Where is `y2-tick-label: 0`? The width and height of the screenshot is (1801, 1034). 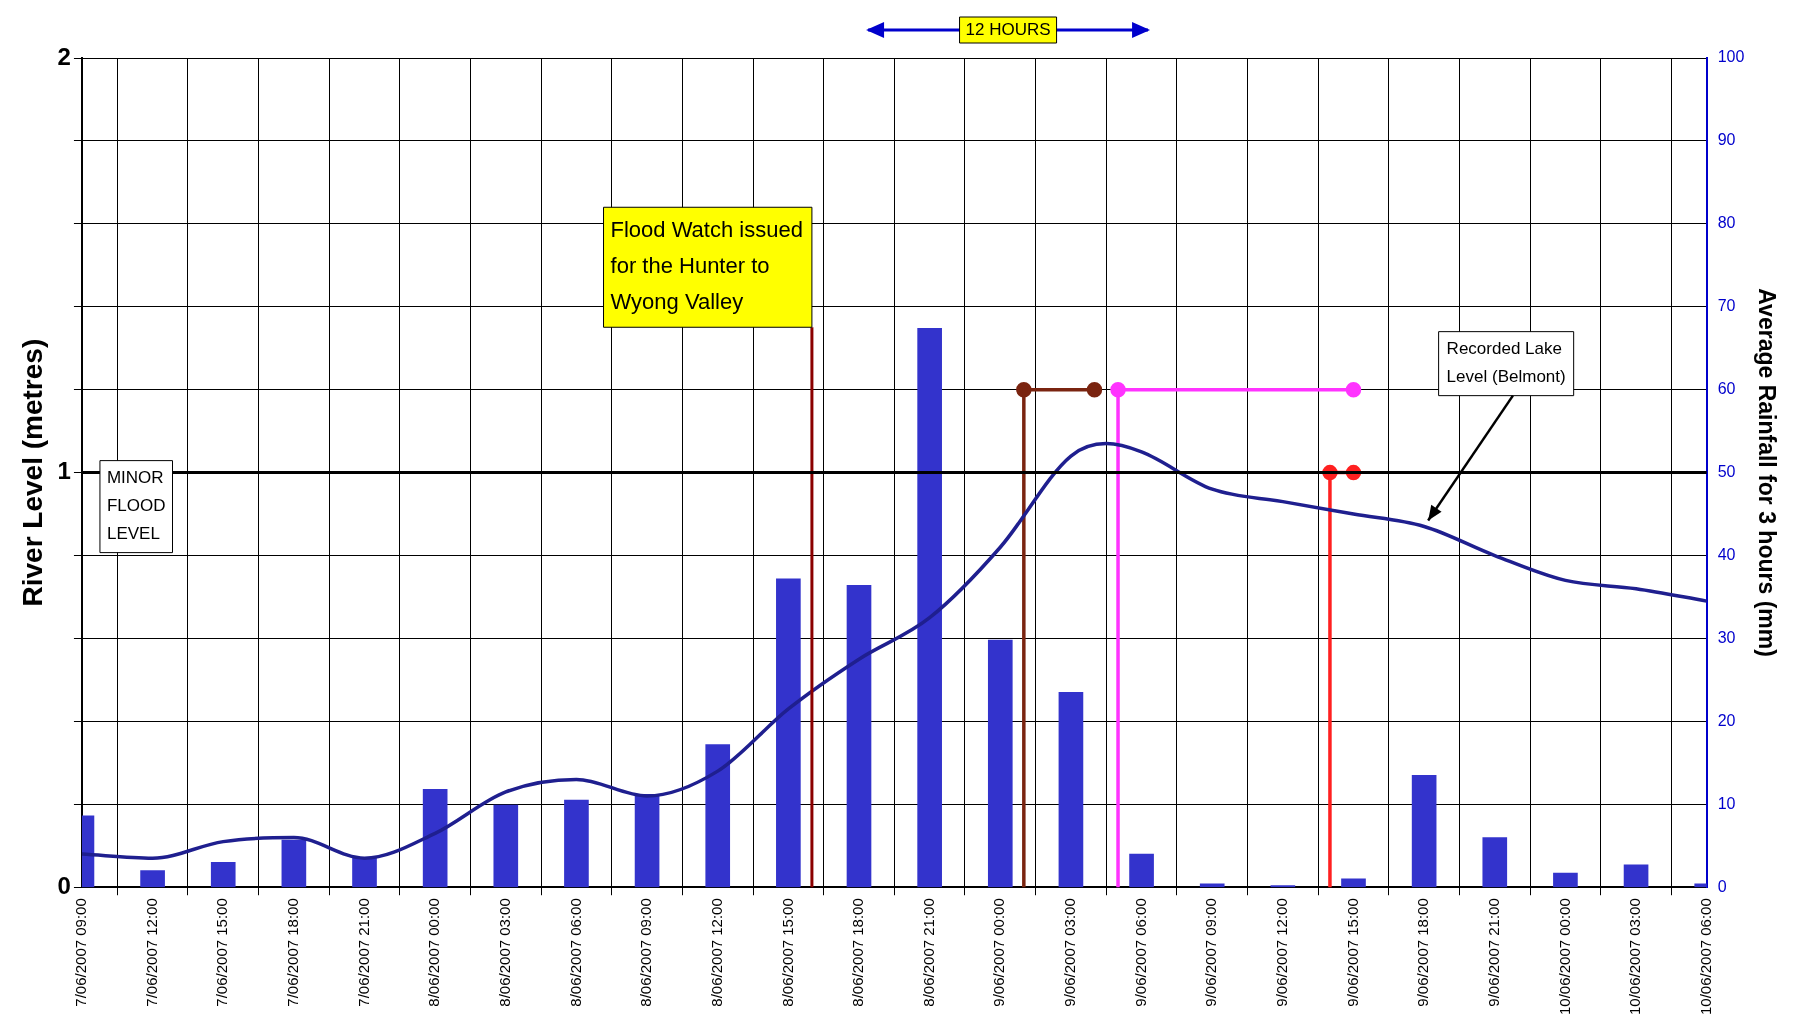 y2-tick-label: 0 is located at coordinates (1722, 886).